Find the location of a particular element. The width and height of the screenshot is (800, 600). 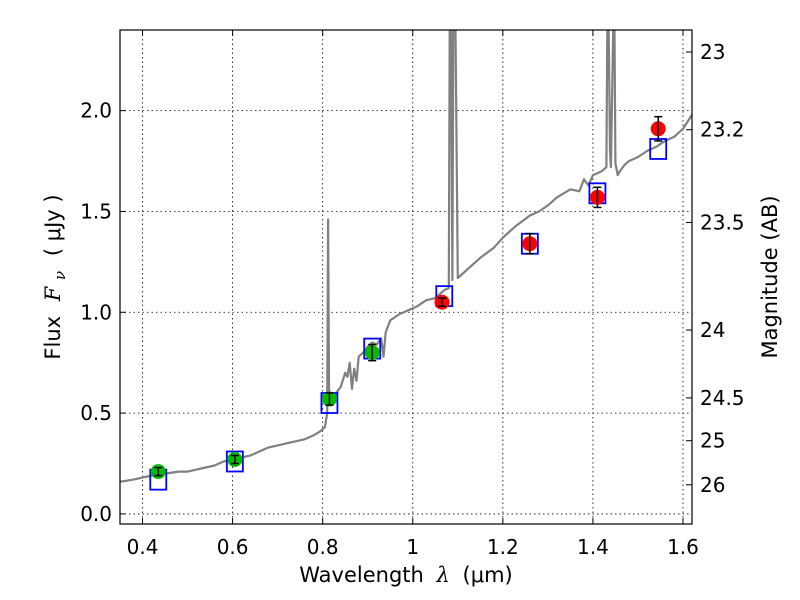

y-tick-label: 0.5 is located at coordinates (96, 413).